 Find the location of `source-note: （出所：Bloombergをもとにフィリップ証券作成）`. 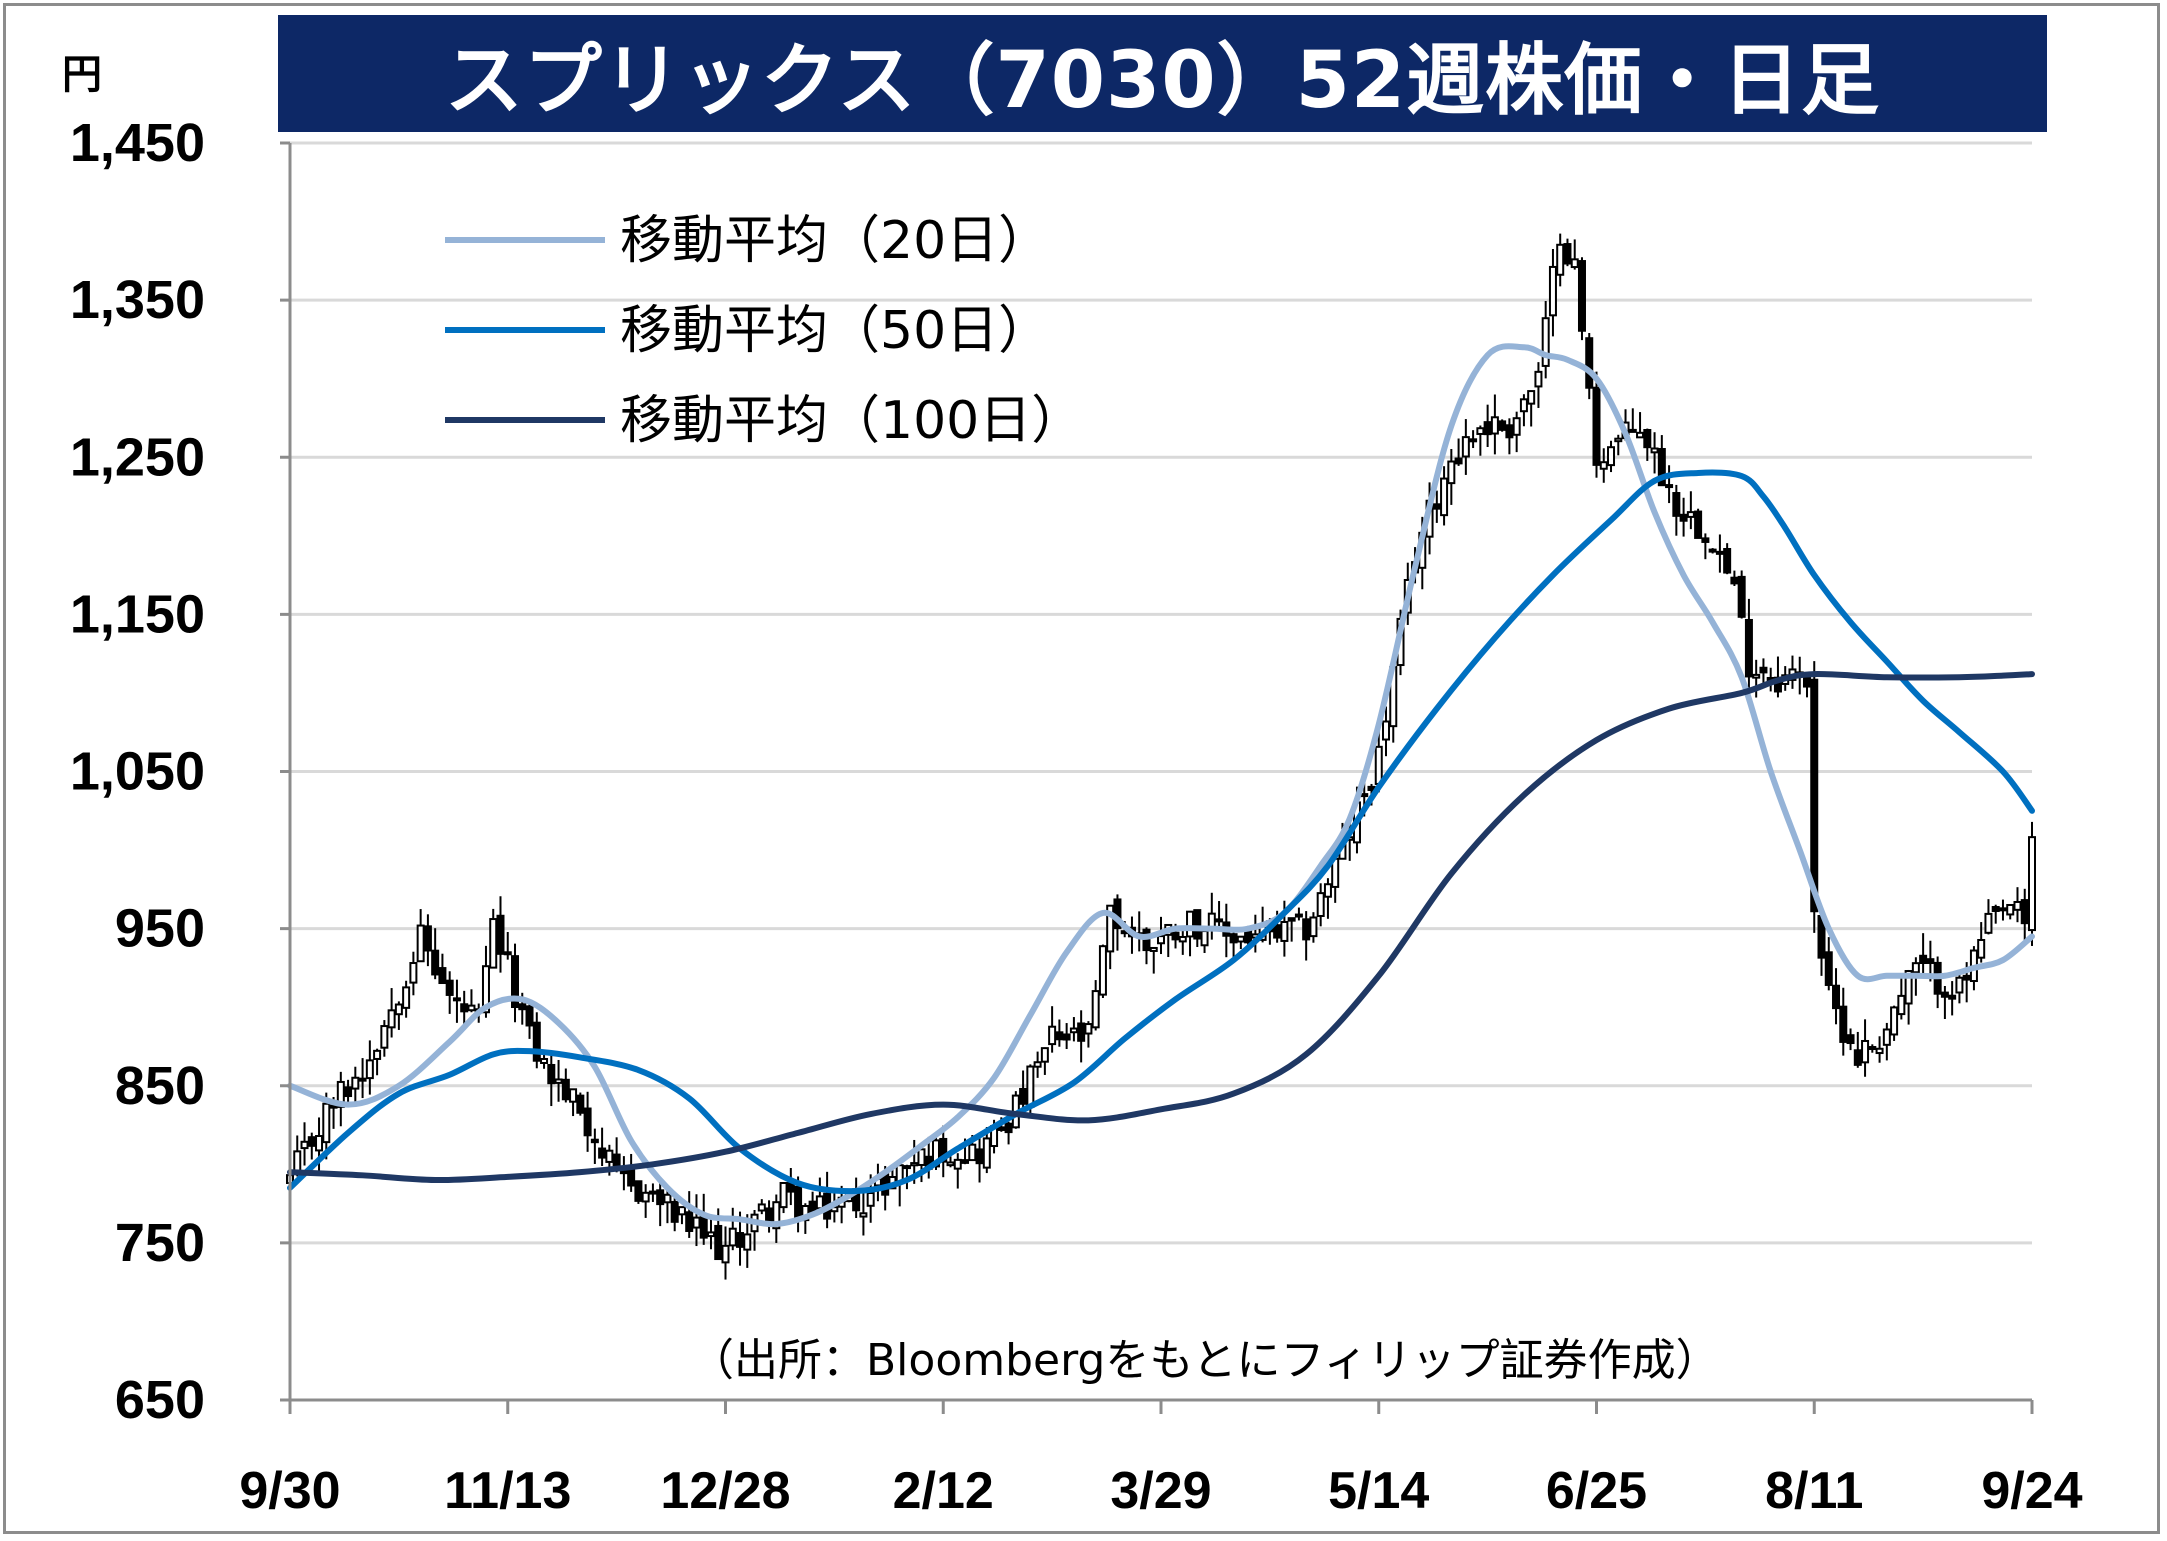

source-note: （出所：Bloombergをもとにフィリップ証券作成） is located at coordinates (1205, 1360).